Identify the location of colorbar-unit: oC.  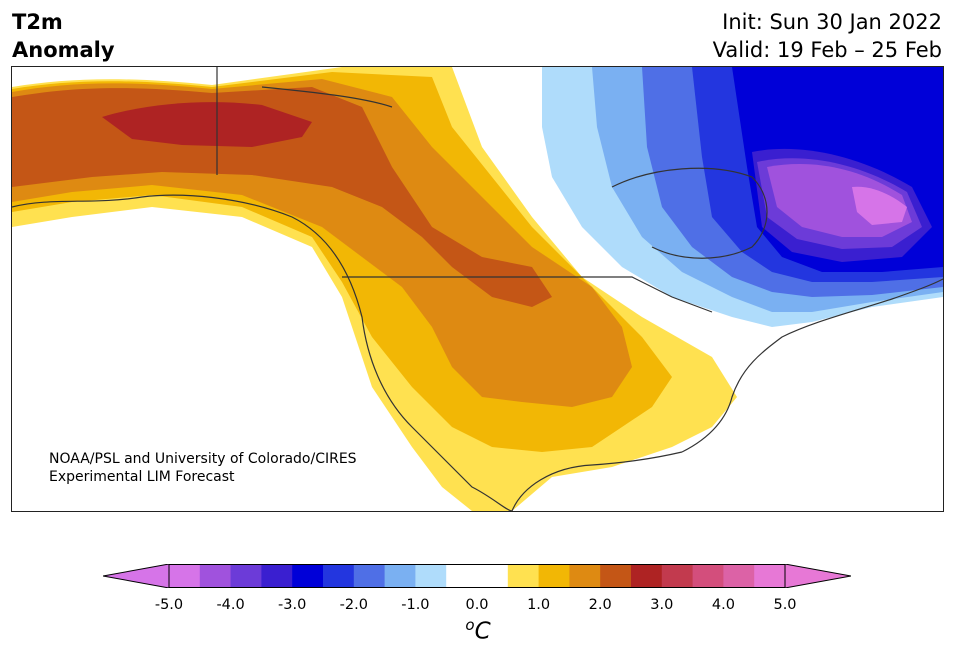
(477, 630).